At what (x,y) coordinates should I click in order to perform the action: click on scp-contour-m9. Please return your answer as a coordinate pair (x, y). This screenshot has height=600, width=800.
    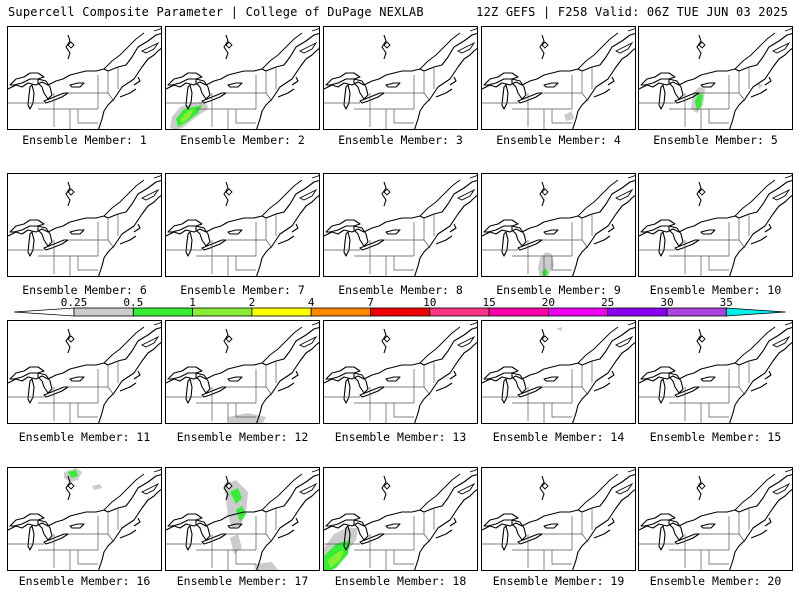
    Looking at the image, I should click on (546, 264).